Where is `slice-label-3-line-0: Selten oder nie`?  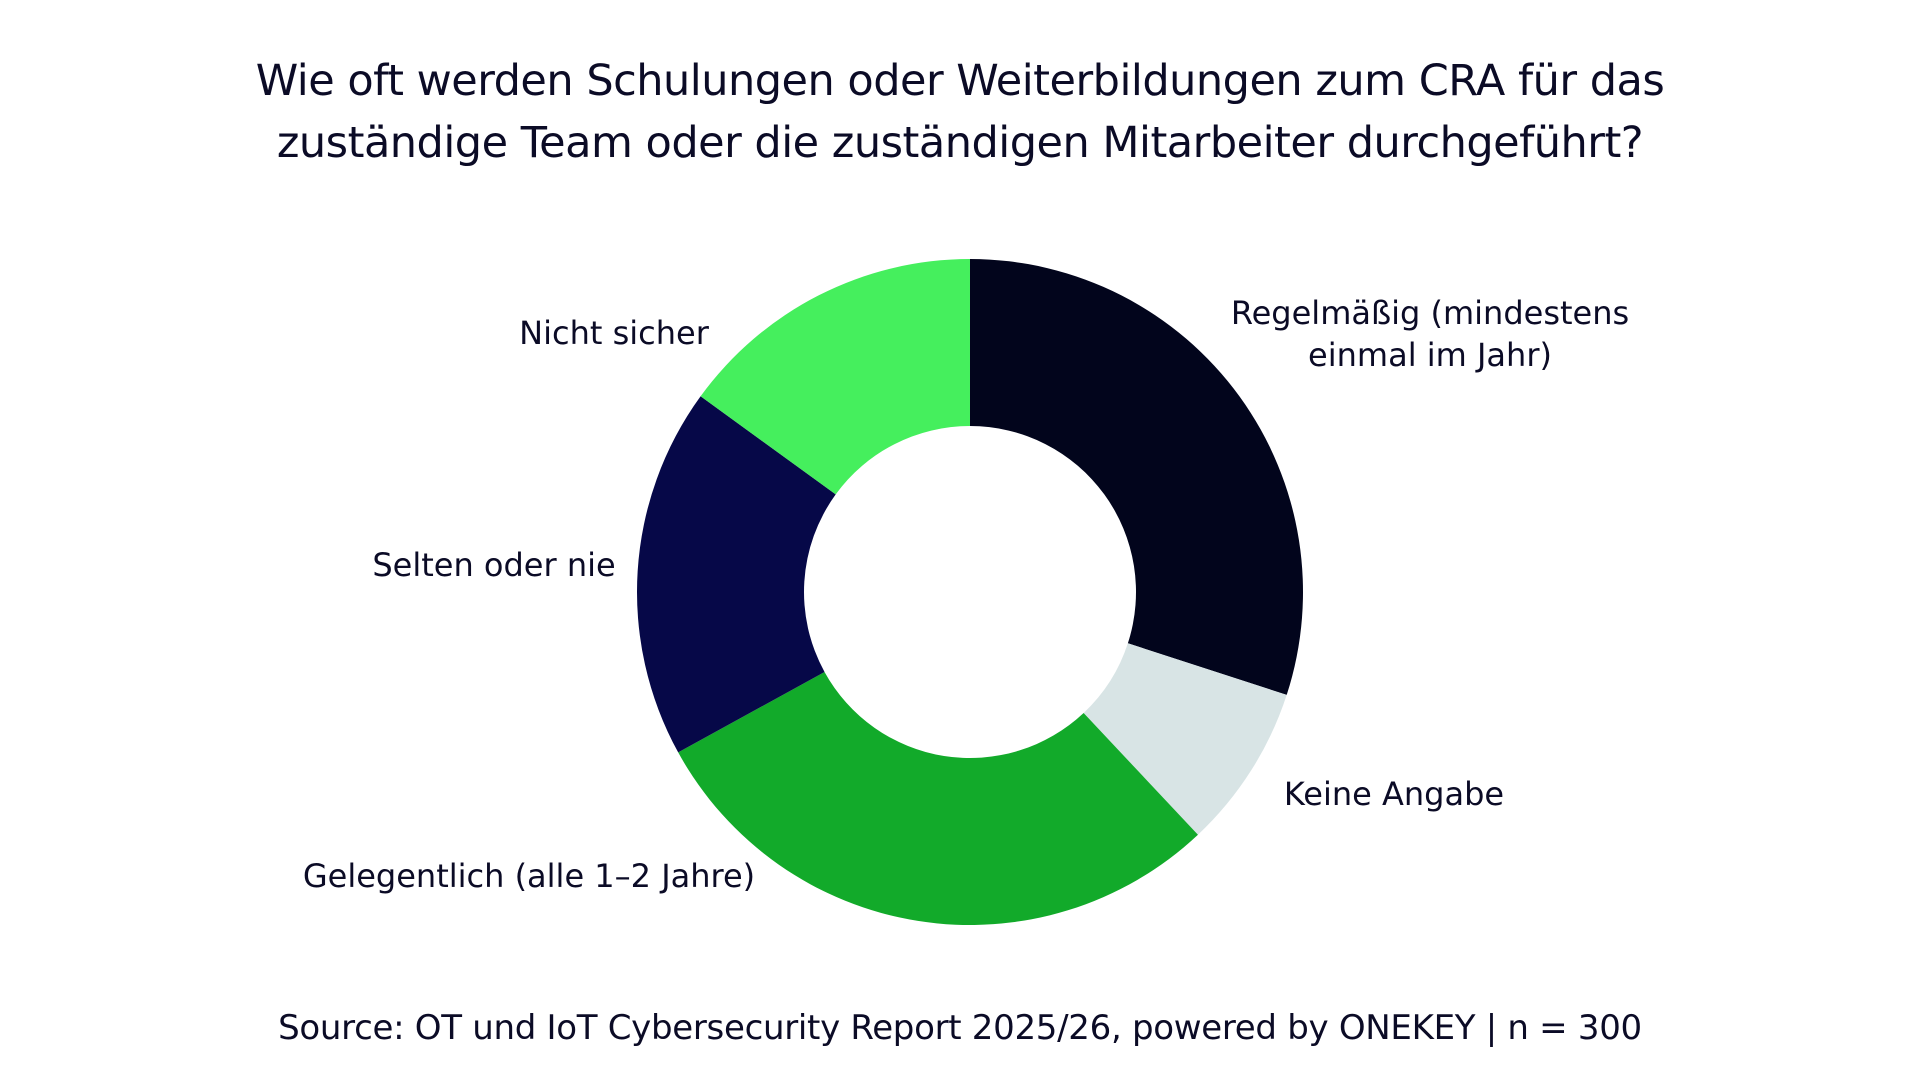 slice-label-3-line-0: Selten oder nie is located at coordinates (493, 565).